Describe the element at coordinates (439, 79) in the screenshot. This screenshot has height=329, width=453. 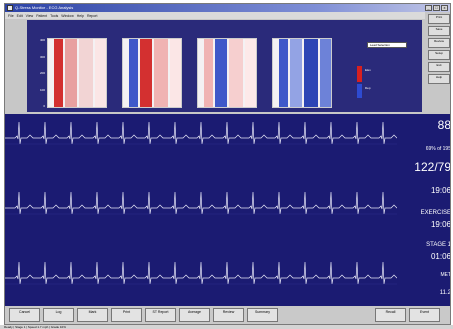
I see `help-button: Help` at that location.